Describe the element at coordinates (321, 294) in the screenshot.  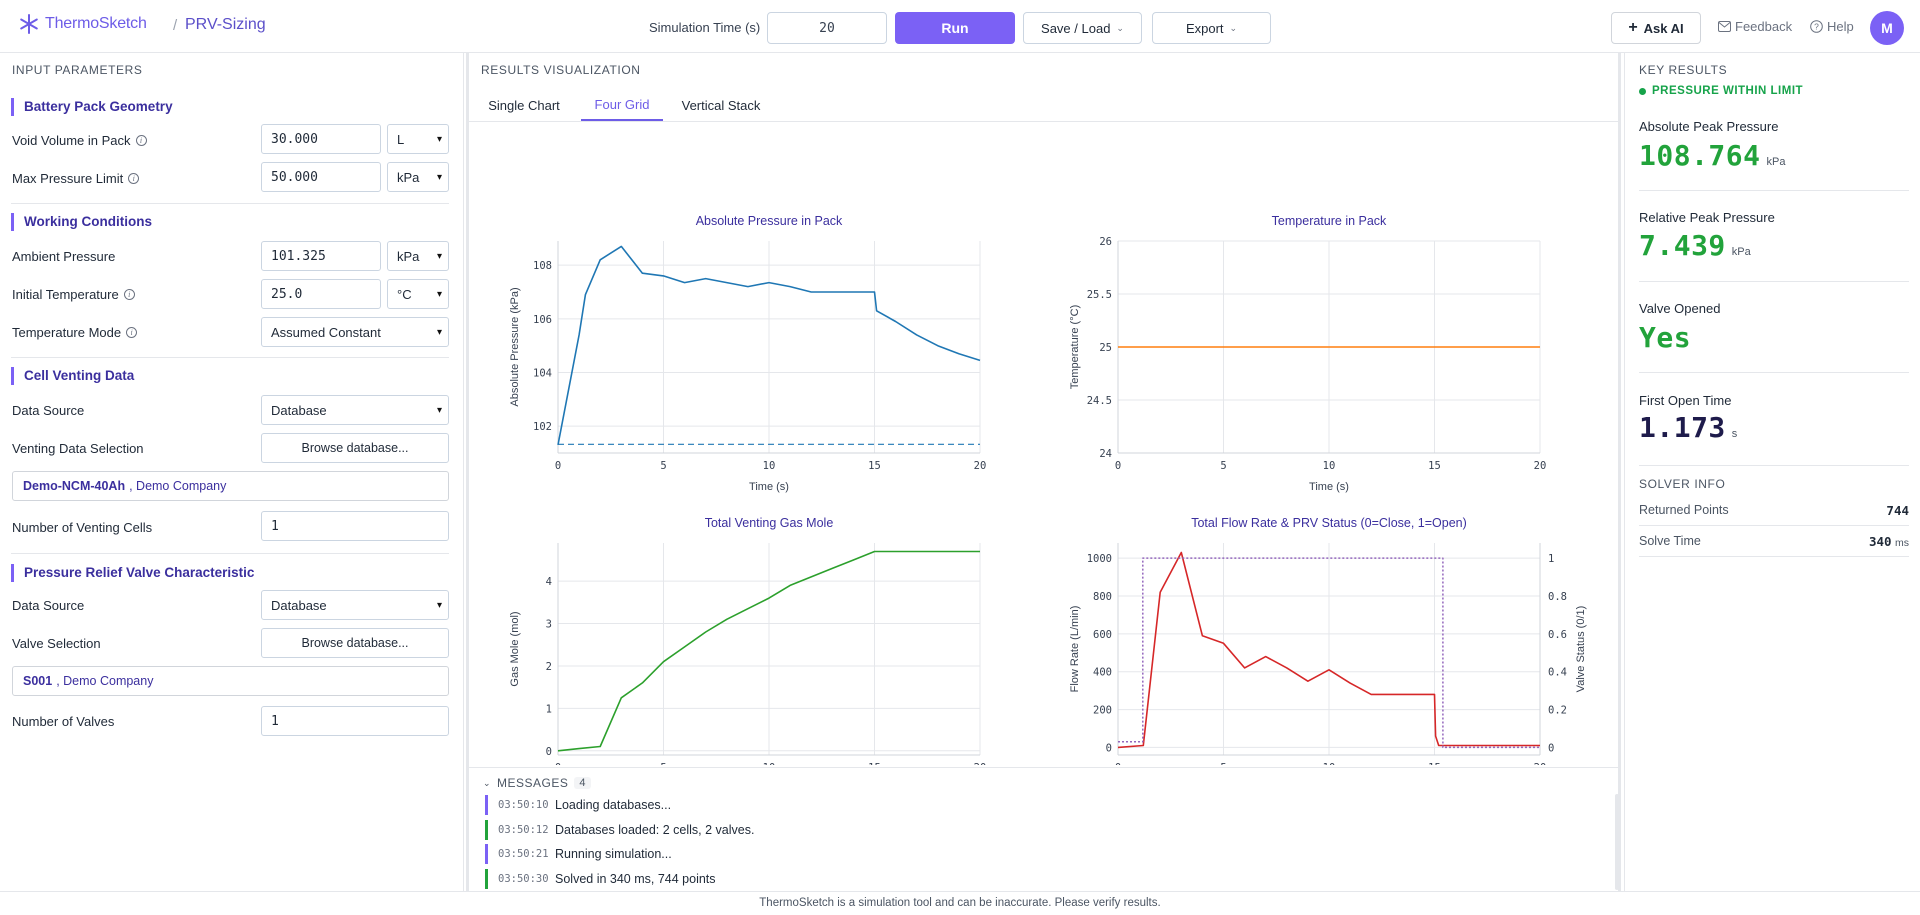
I see `initial-temperature-input: 25.0` at that location.